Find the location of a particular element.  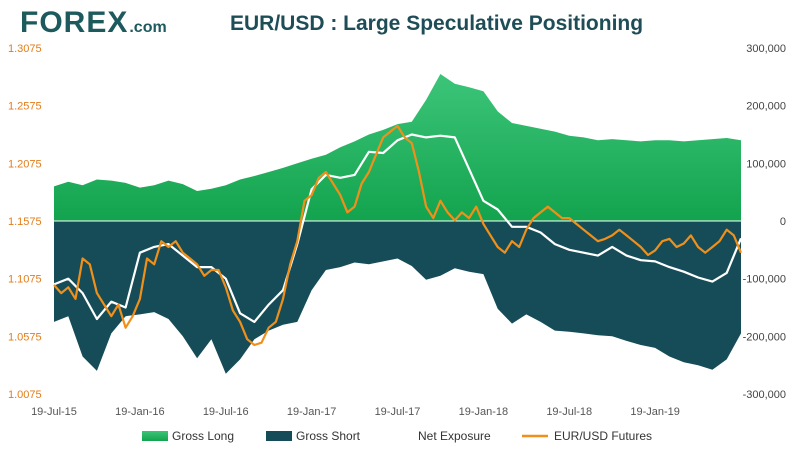

x-axis-tick: 19-Jul-15 is located at coordinates (54, 412).